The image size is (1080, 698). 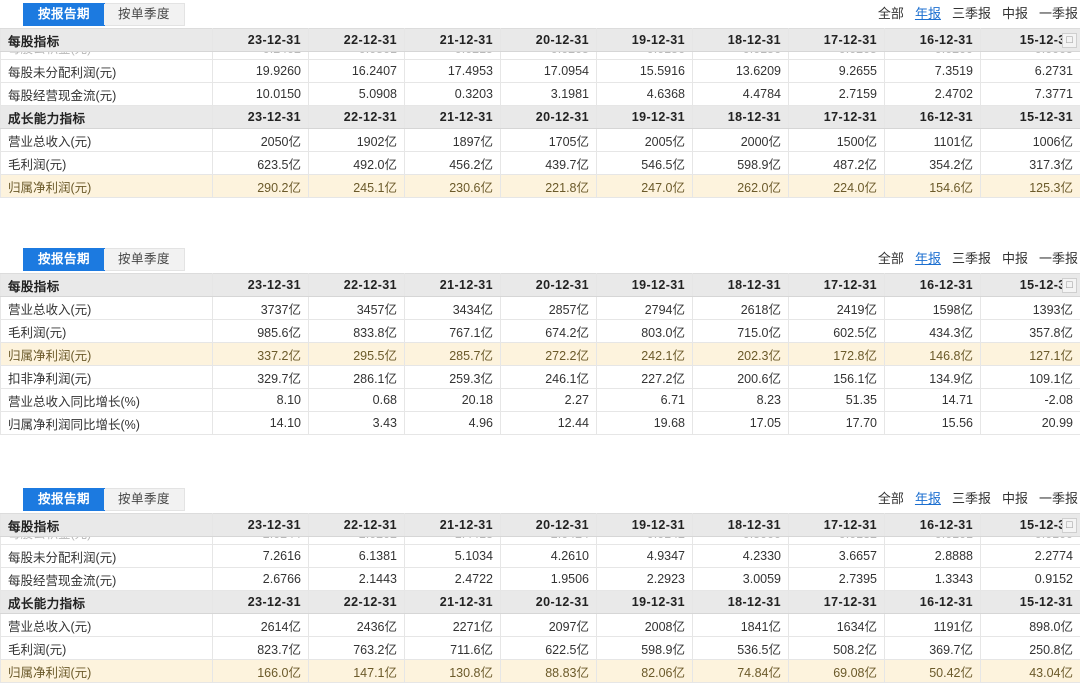 What do you see at coordinates (64, 14) in the screenshot?
I see `tab-by-report-period: 按报告期` at bounding box center [64, 14].